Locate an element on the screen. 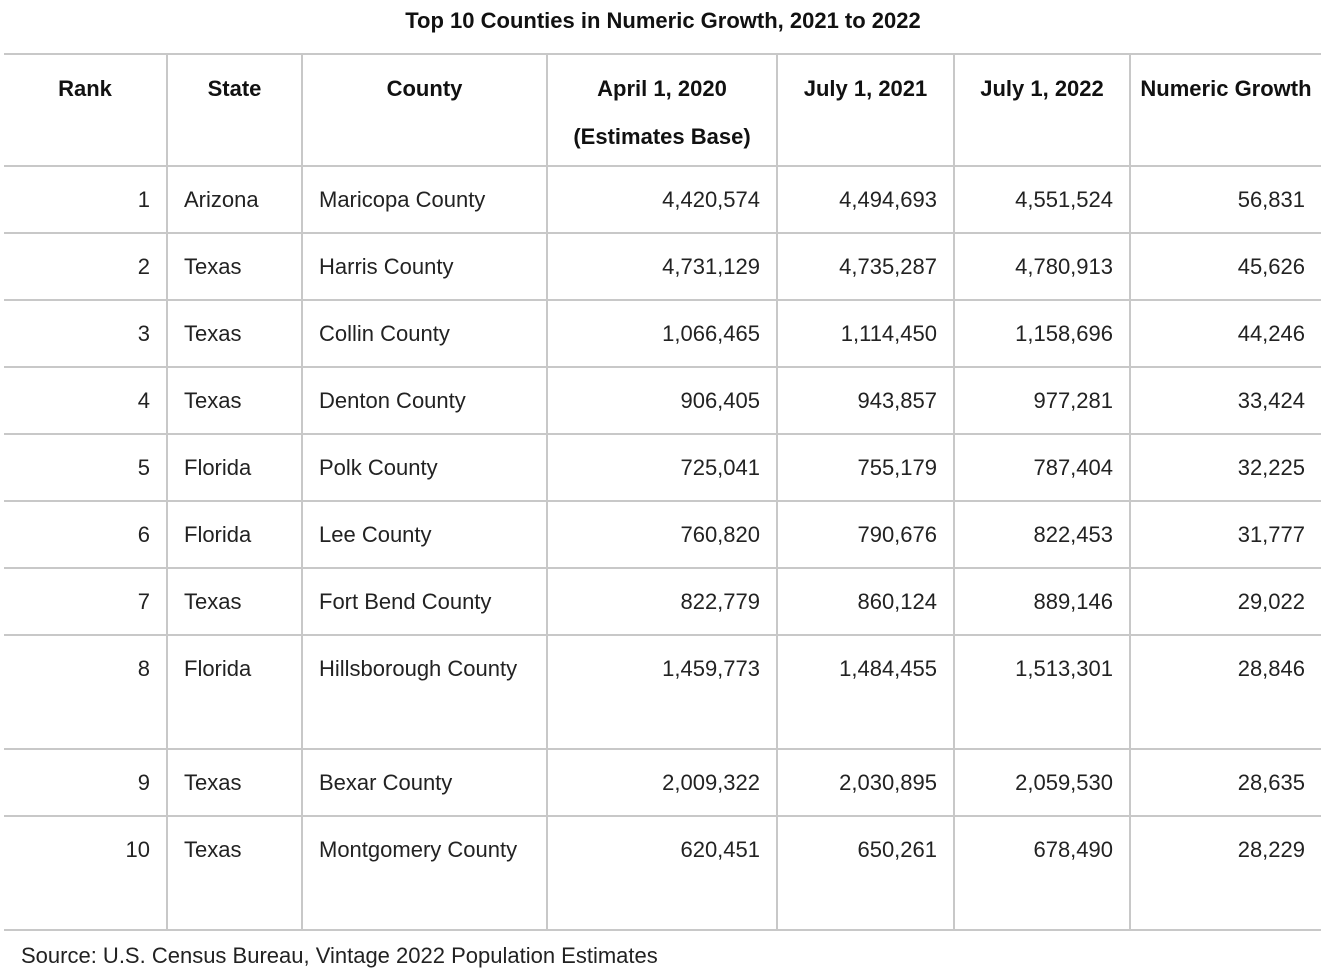  april-2020-cell: 620,451 is located at coordinates (662, 873).